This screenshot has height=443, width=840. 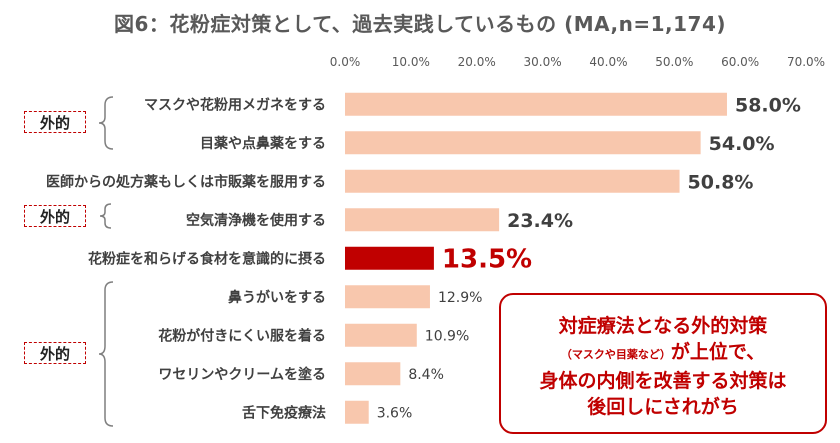 I want to click on value-label: 12.9%, so click(x=460, y=298).